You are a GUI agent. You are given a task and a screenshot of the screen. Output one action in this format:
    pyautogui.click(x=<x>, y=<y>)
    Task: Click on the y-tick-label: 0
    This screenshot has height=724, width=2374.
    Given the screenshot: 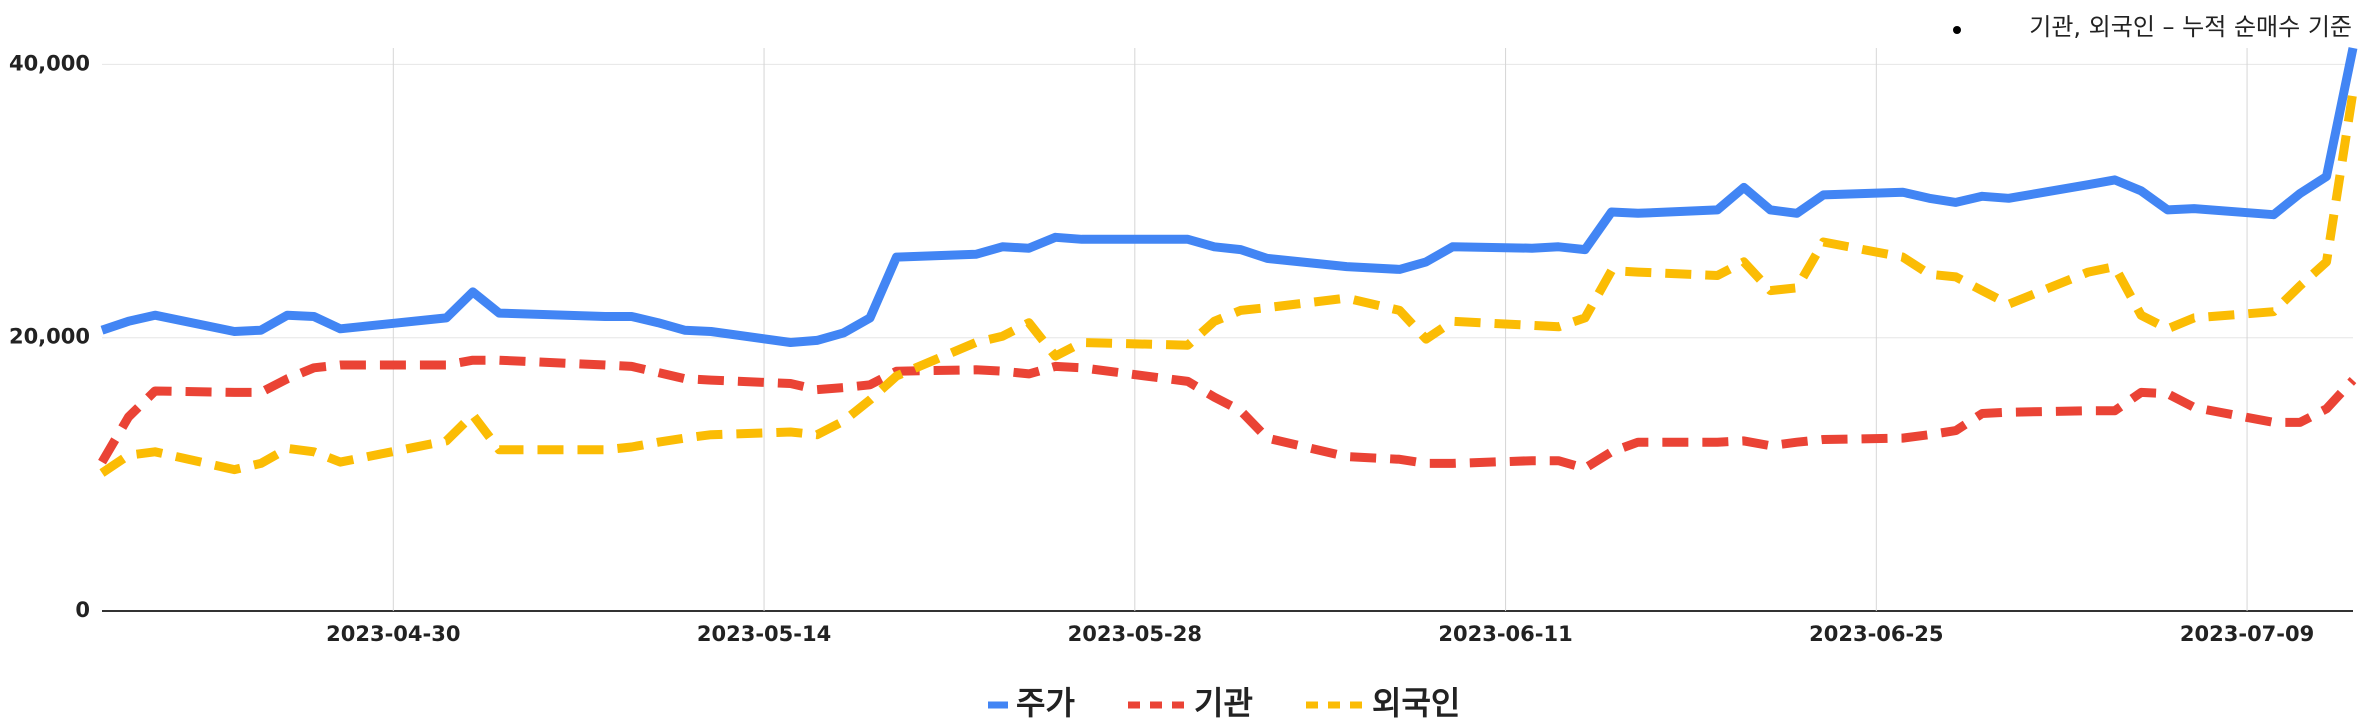 What is the action you would take?
    pyautogui.click(x=82, y=610)
    